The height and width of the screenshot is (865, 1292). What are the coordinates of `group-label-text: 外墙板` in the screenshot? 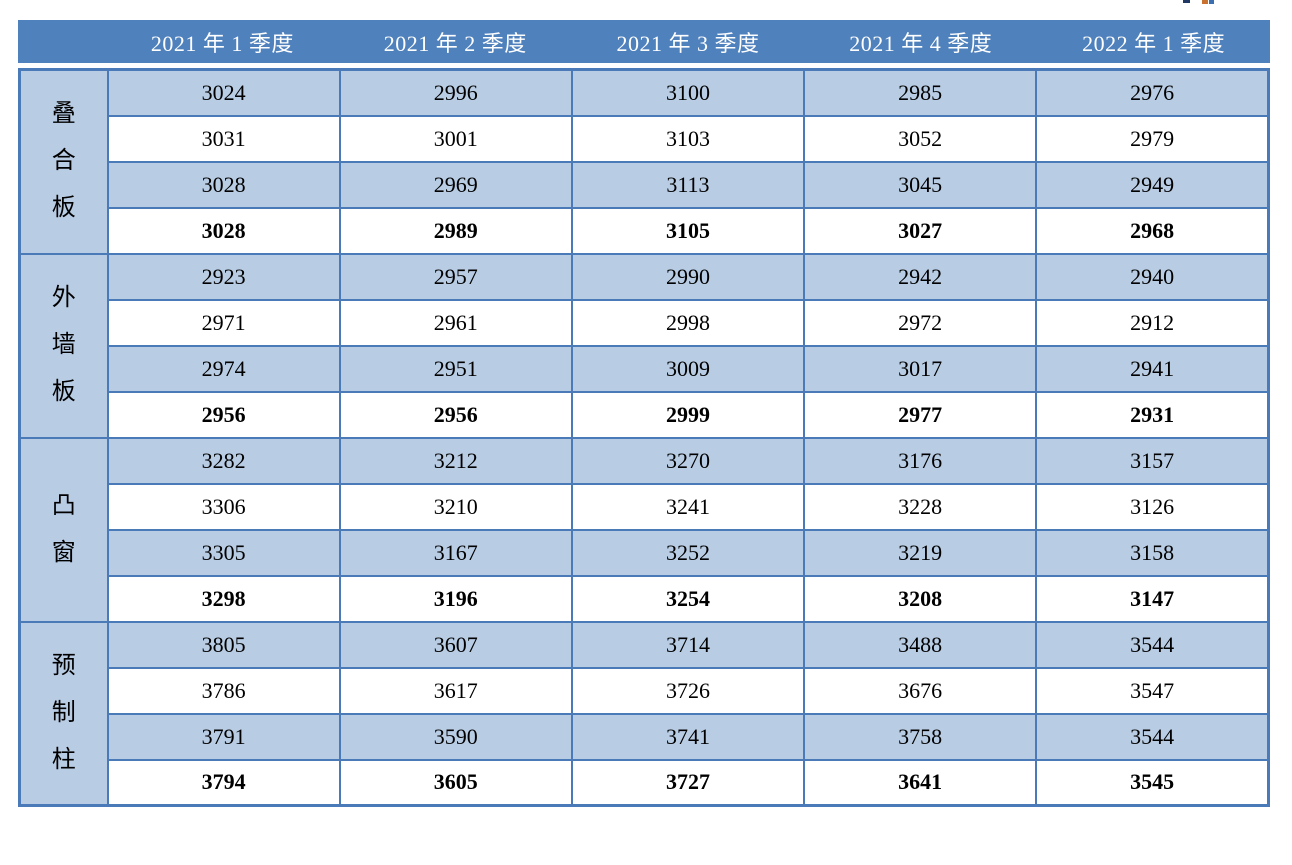 It's located at (63, 345).